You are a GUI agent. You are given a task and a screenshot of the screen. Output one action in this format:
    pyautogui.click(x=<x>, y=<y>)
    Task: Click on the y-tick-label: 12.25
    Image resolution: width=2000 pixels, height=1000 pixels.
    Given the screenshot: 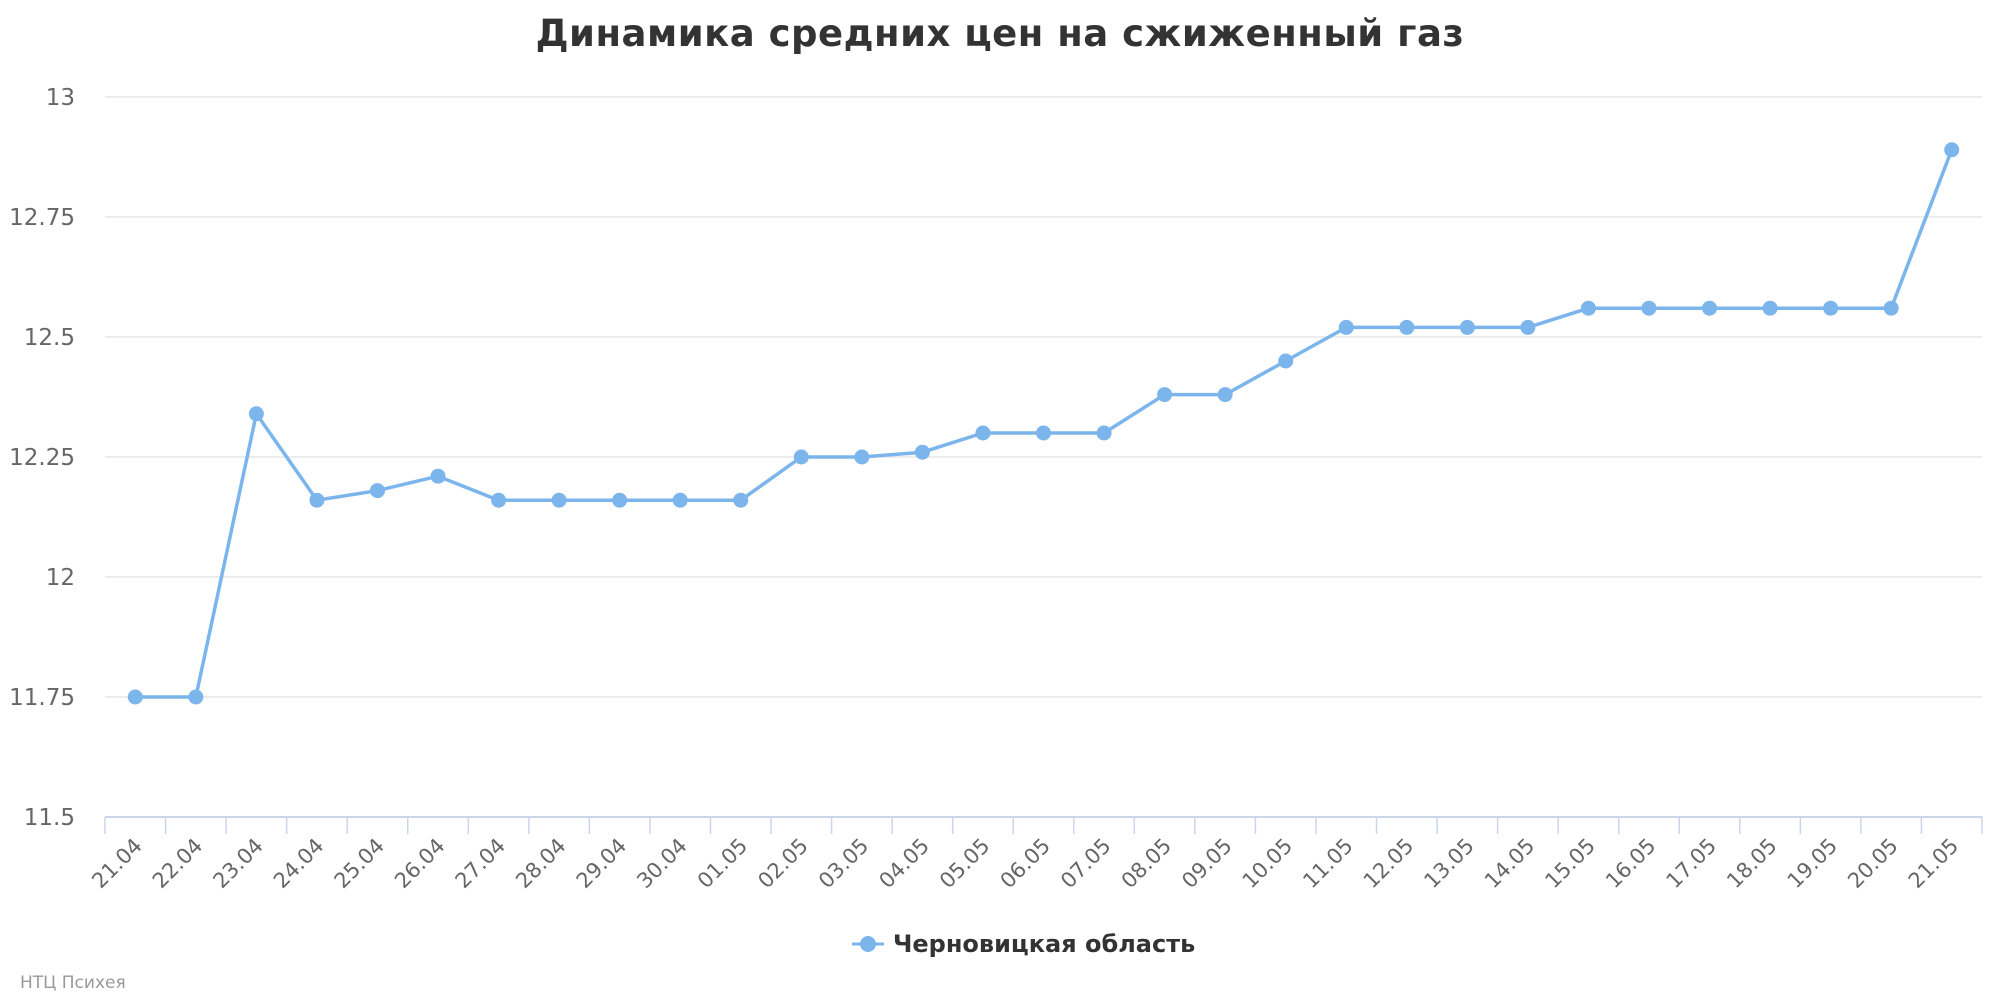 What is the action you would take?
    pyautogui.click(x=42, y=458)
    